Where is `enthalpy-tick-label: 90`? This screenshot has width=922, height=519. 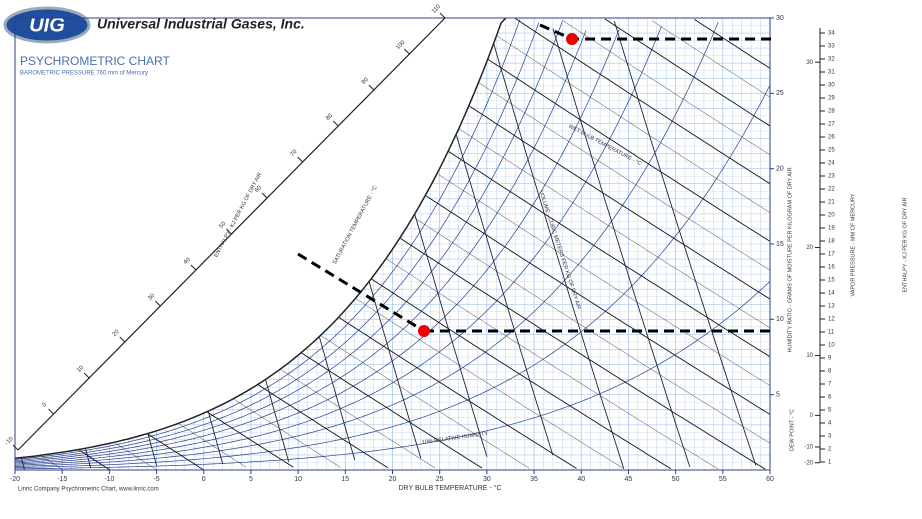 enthalpy-tick-label: 90 is located at coordinates (365, 80).